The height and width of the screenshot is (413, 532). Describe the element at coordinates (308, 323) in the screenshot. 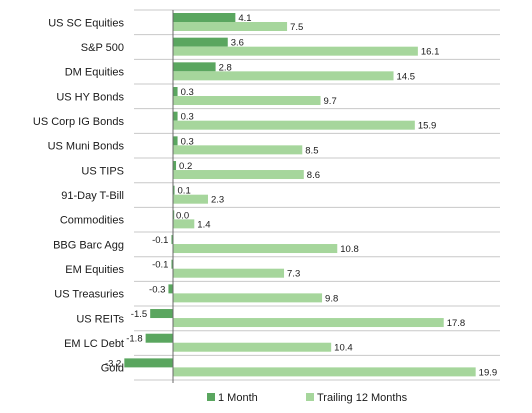

I see `bar-trailing-12-months-us-reits` at that location.